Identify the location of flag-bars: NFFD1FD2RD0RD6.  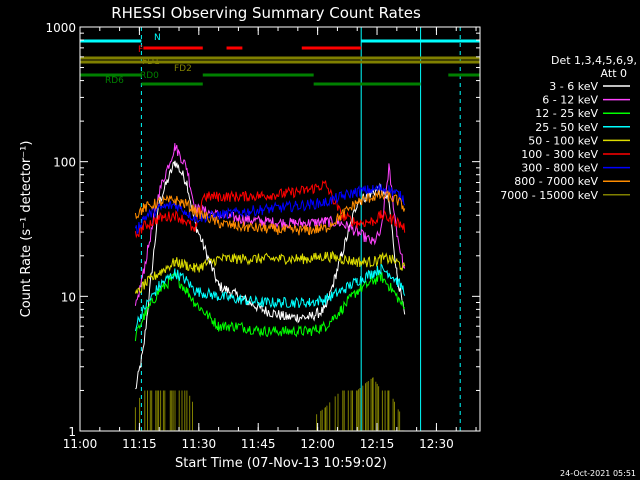
(280, 59).